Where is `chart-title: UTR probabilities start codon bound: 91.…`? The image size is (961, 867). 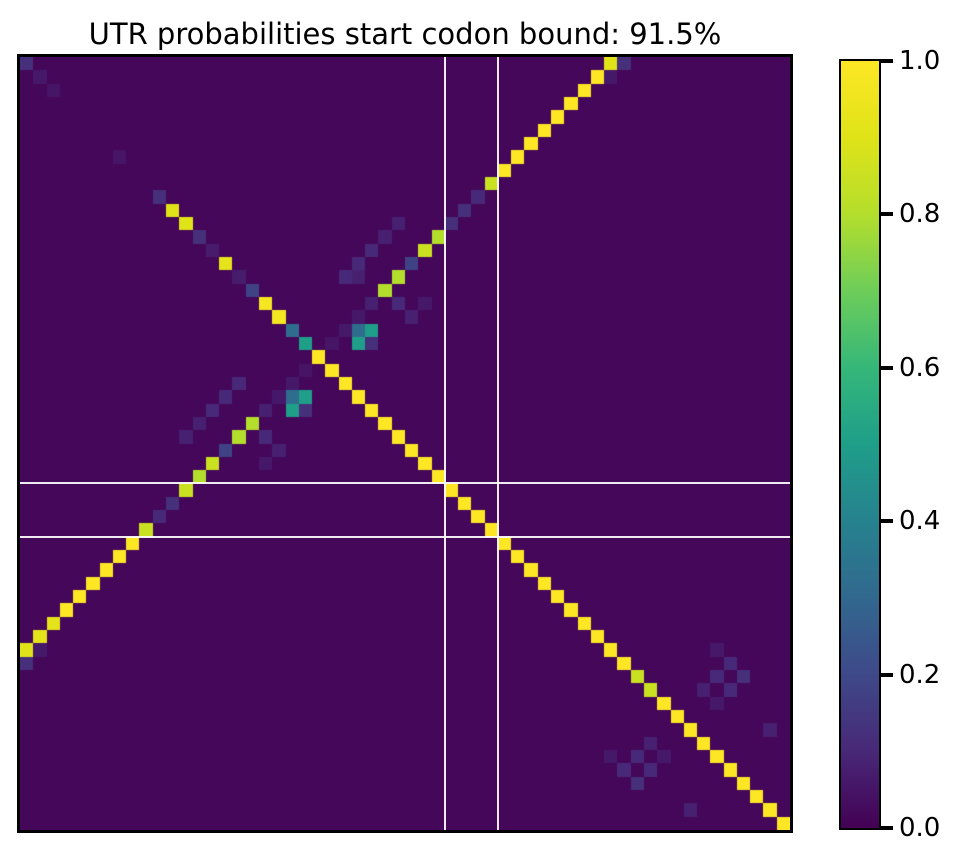
chart-title: UTR probabilities start codon bound: 91.… is located at coordinates (405, 34).